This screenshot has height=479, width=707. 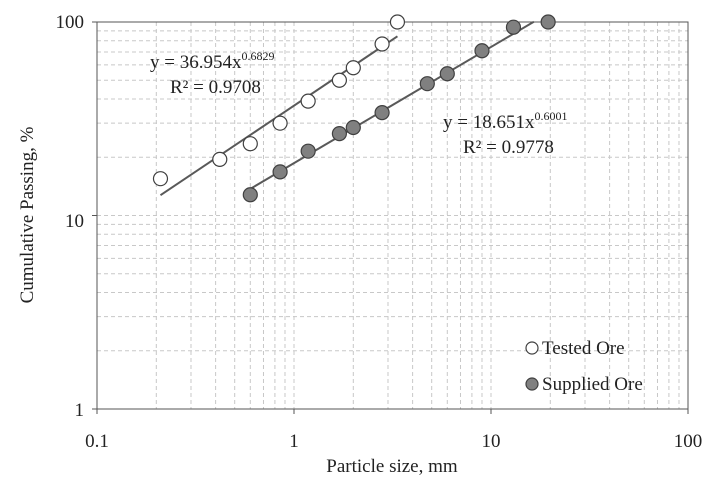 I want to click on trend-equation-tested: y = 36.954x0.6829 R² = 0.9708, so click(x=212, y=73).